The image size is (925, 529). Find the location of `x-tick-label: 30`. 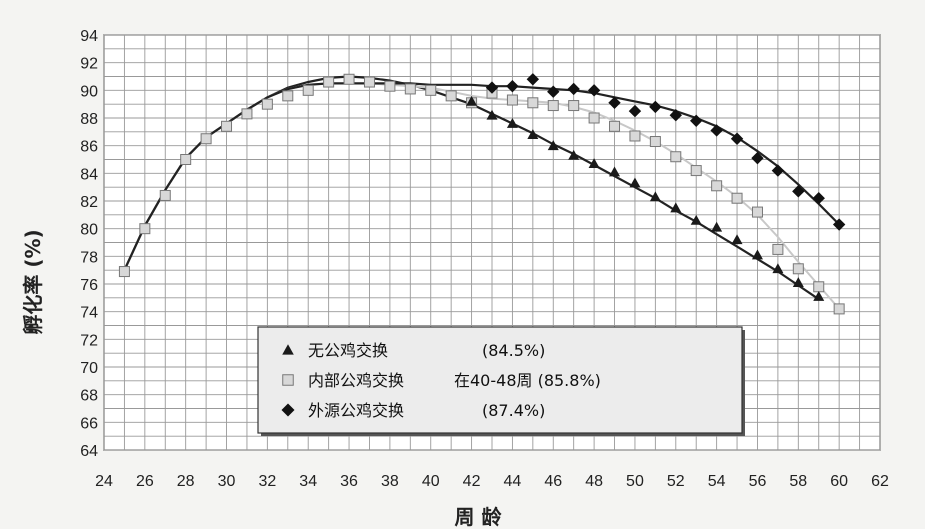

x-tick-label: 30 is located at coordinates (227, 481).